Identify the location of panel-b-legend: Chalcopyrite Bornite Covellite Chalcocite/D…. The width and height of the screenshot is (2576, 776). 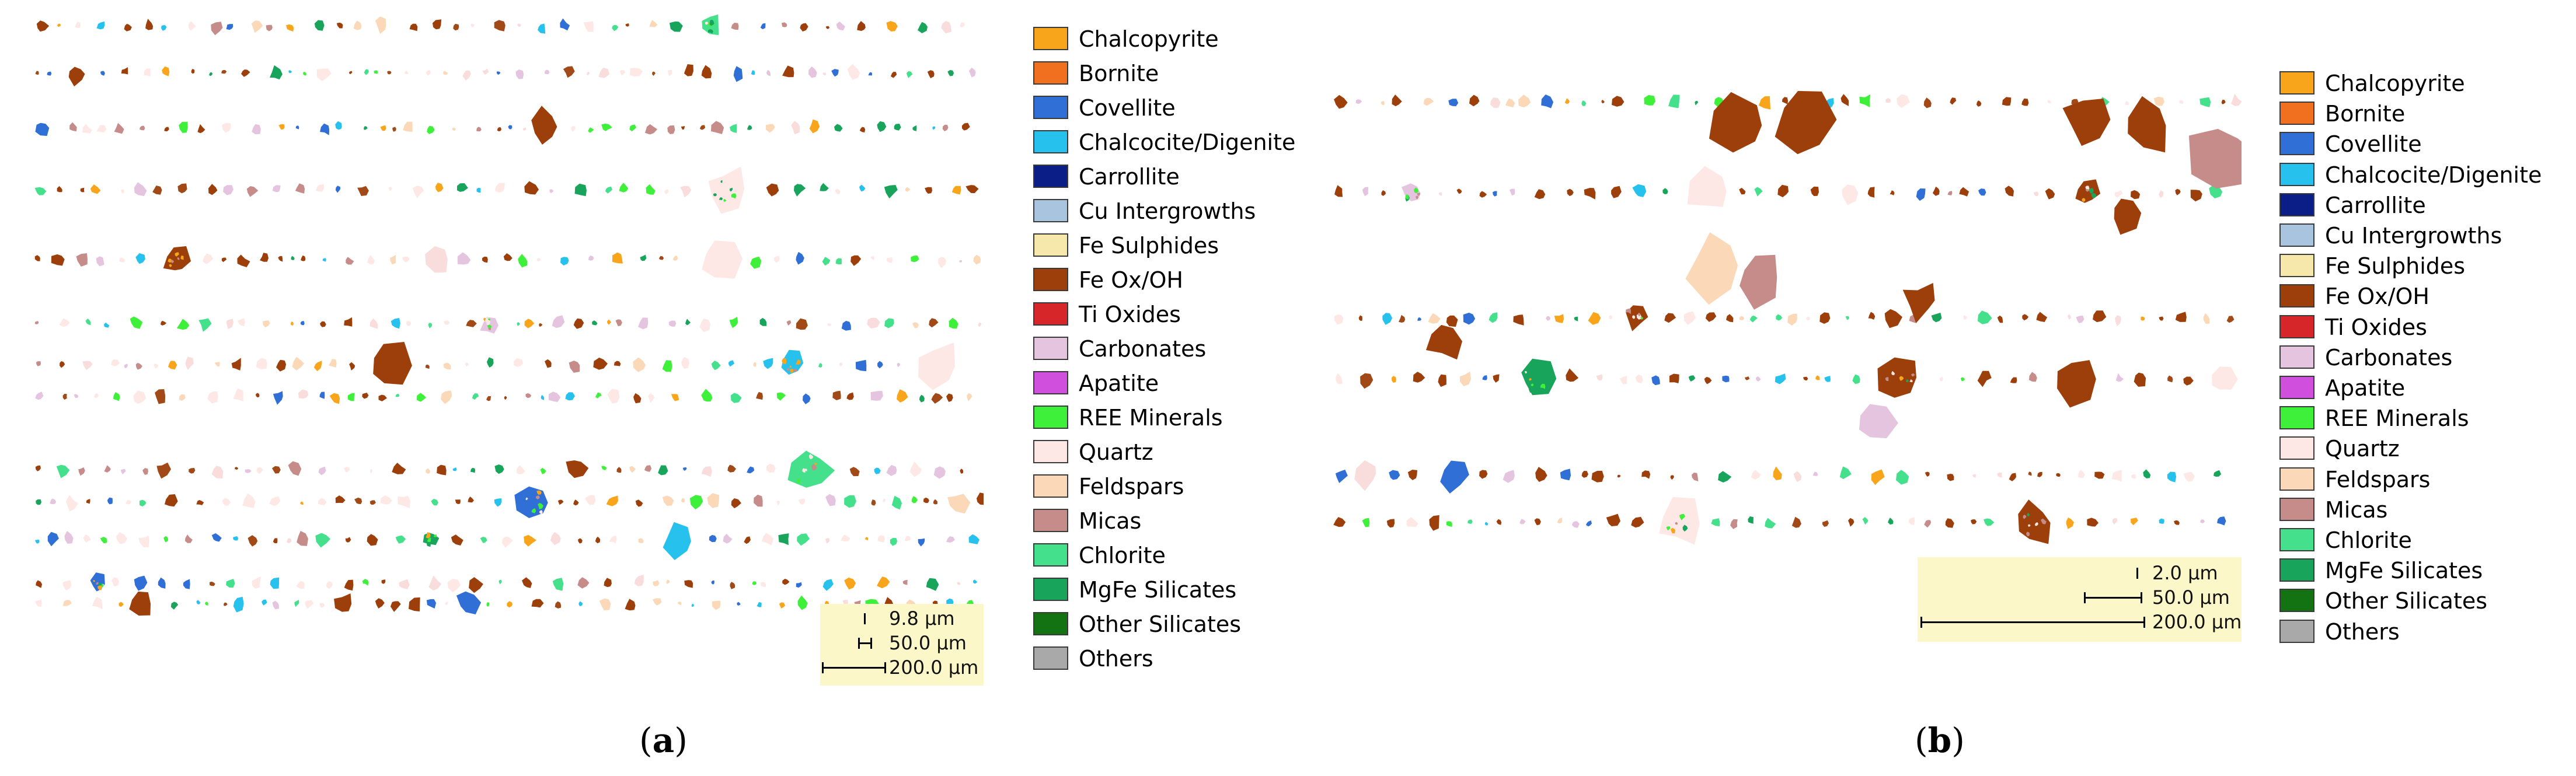
(2425, 360).